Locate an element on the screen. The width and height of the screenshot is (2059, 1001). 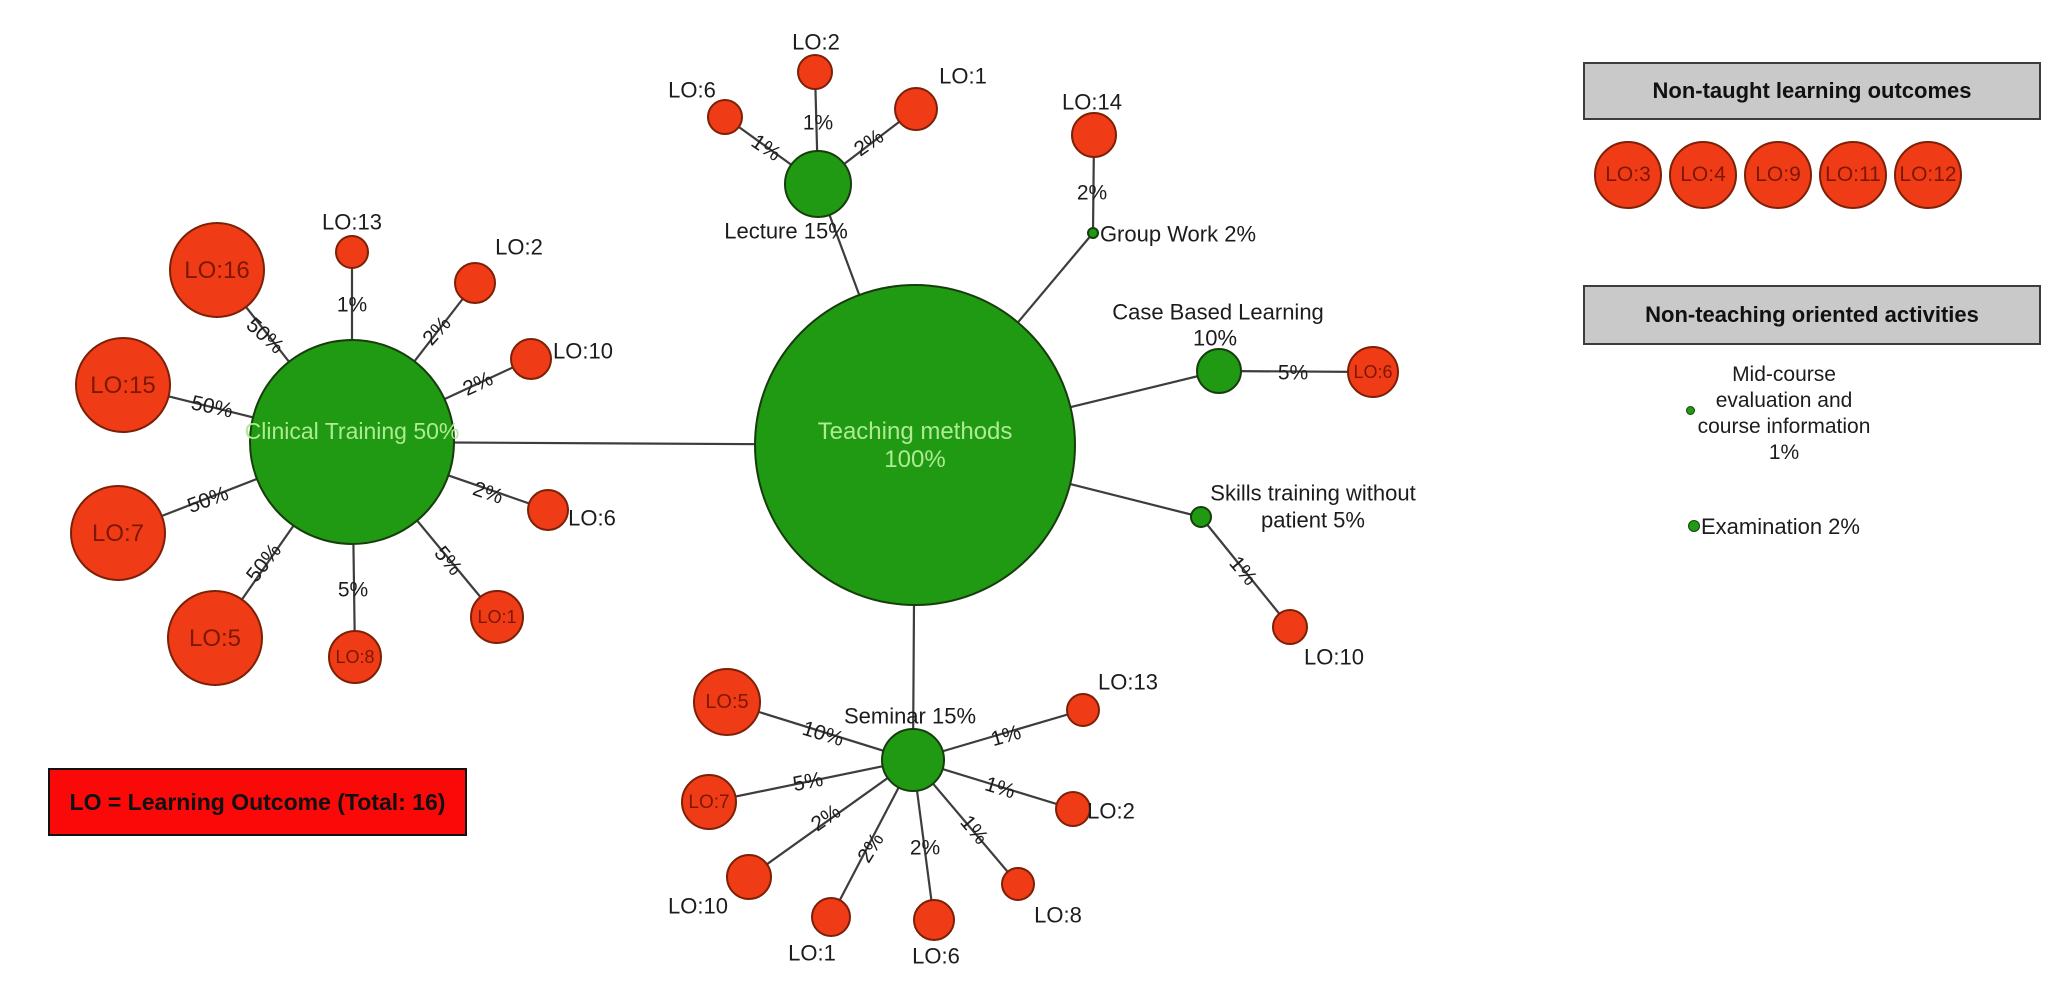
mid-course-label-line: 1% is located at coordinates (1784, 452).